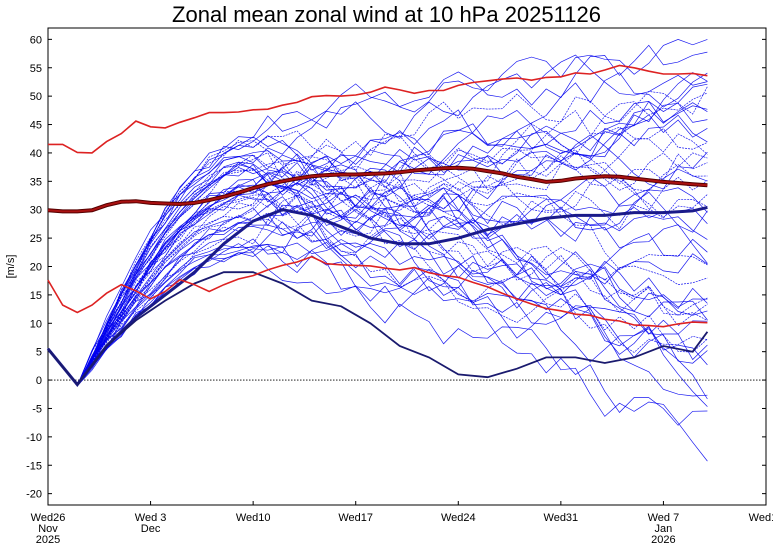 The image size is (773, 548). What do you see at coordinates (36, 69) in the screenshot?
I see `y-tick-label: 55` at bounding box center [36, 69].